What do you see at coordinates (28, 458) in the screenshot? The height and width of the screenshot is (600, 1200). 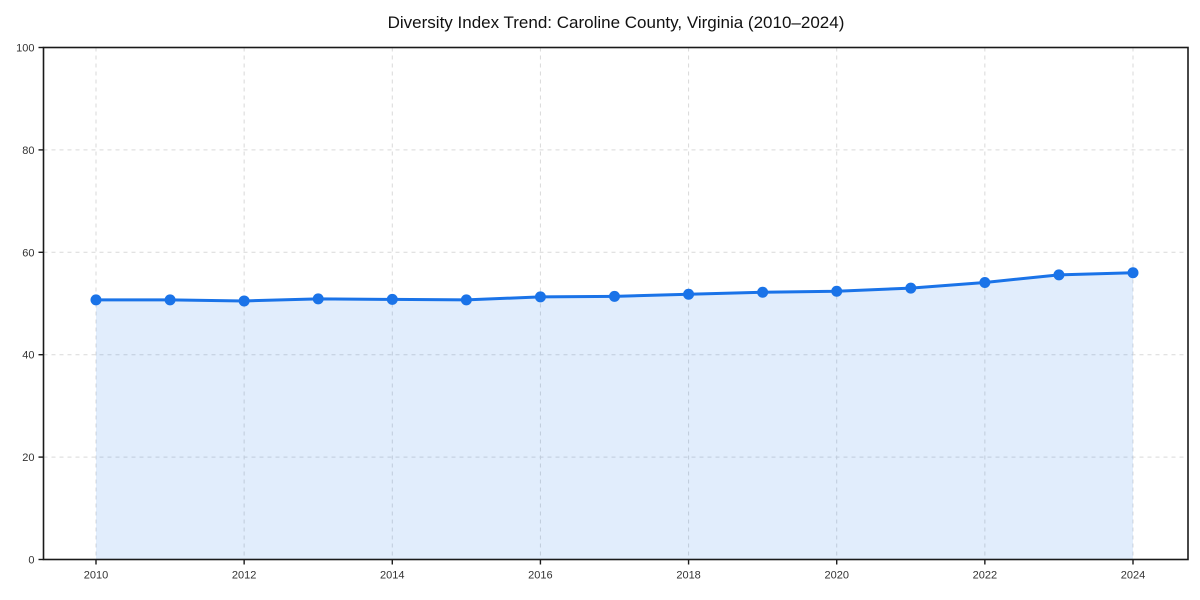 I see `y-tick-label: 20` at bounding box center [28, 458].